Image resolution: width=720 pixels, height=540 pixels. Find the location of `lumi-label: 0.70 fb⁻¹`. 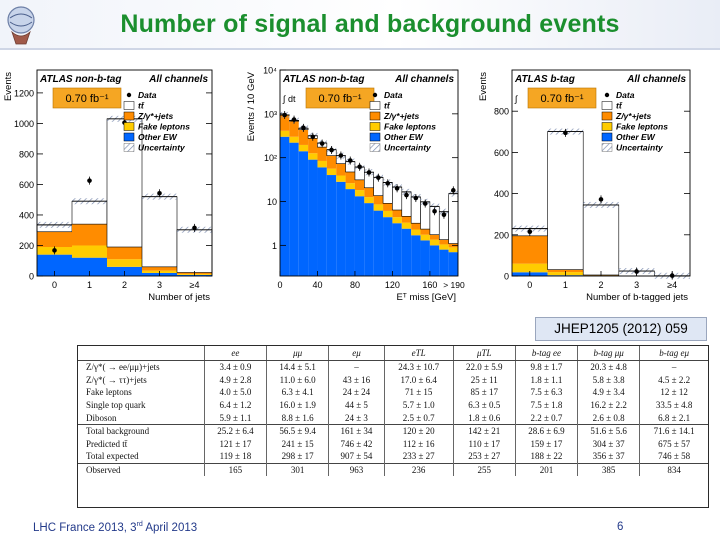

lumi-label: 0.70 fb⁻¹ is located at coordinates (86, 99).